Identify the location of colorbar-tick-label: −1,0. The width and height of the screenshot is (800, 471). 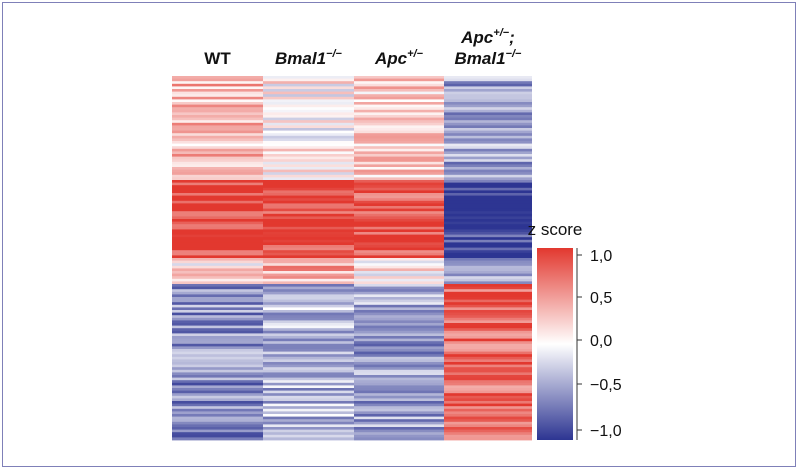
(606, 431).